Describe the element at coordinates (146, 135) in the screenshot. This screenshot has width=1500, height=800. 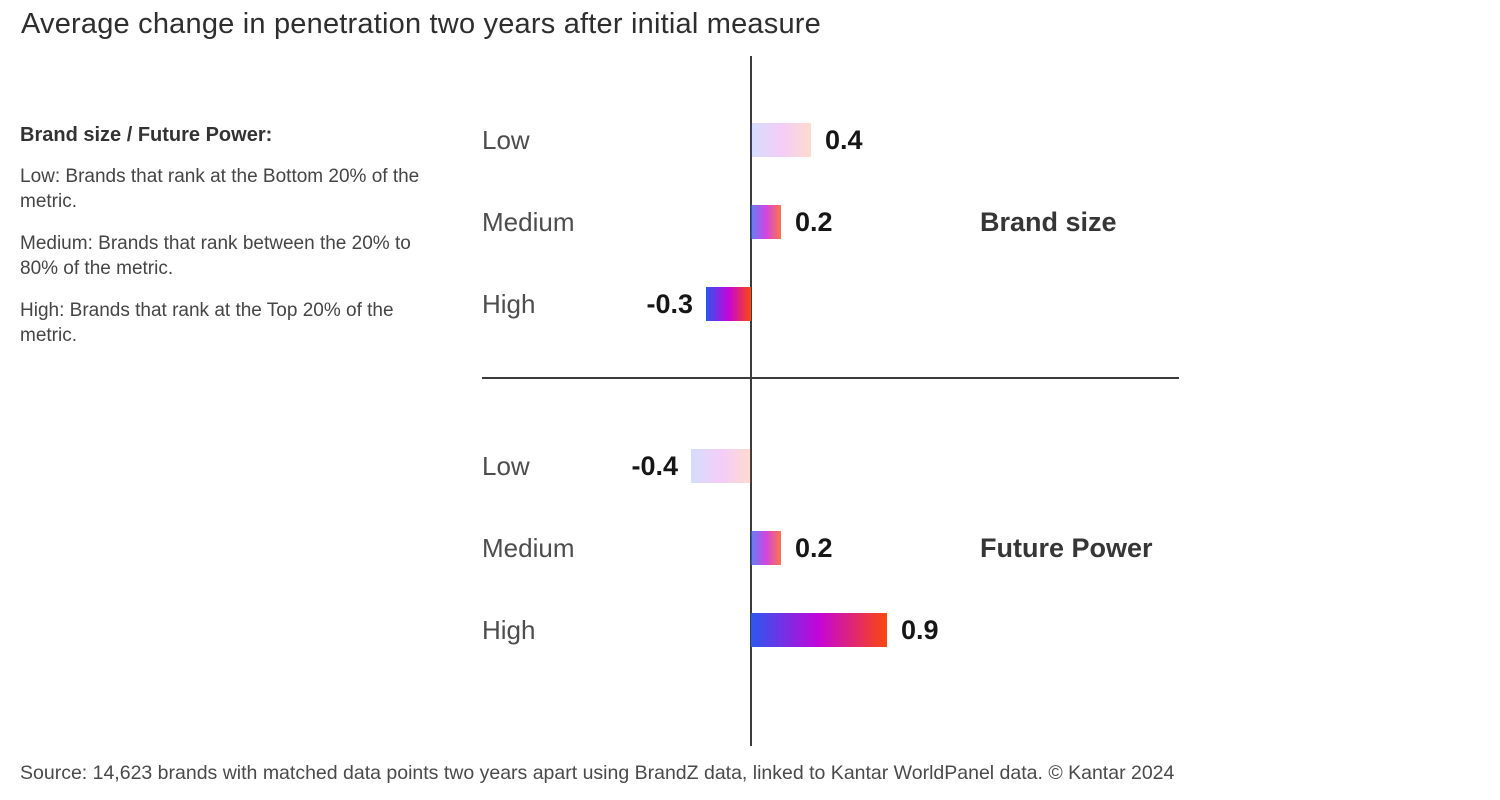
I see `legend-heading: Brand size / Future Power:` at that location.